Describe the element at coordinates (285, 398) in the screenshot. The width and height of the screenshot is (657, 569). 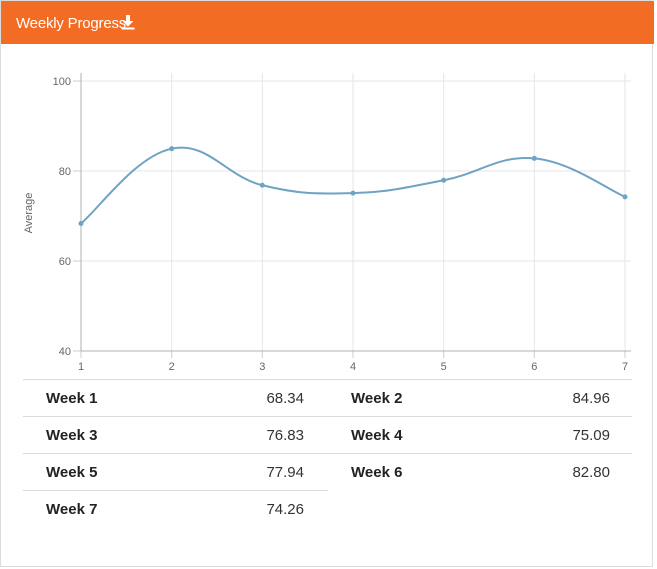
I see `week-value: 68.34` at that location.